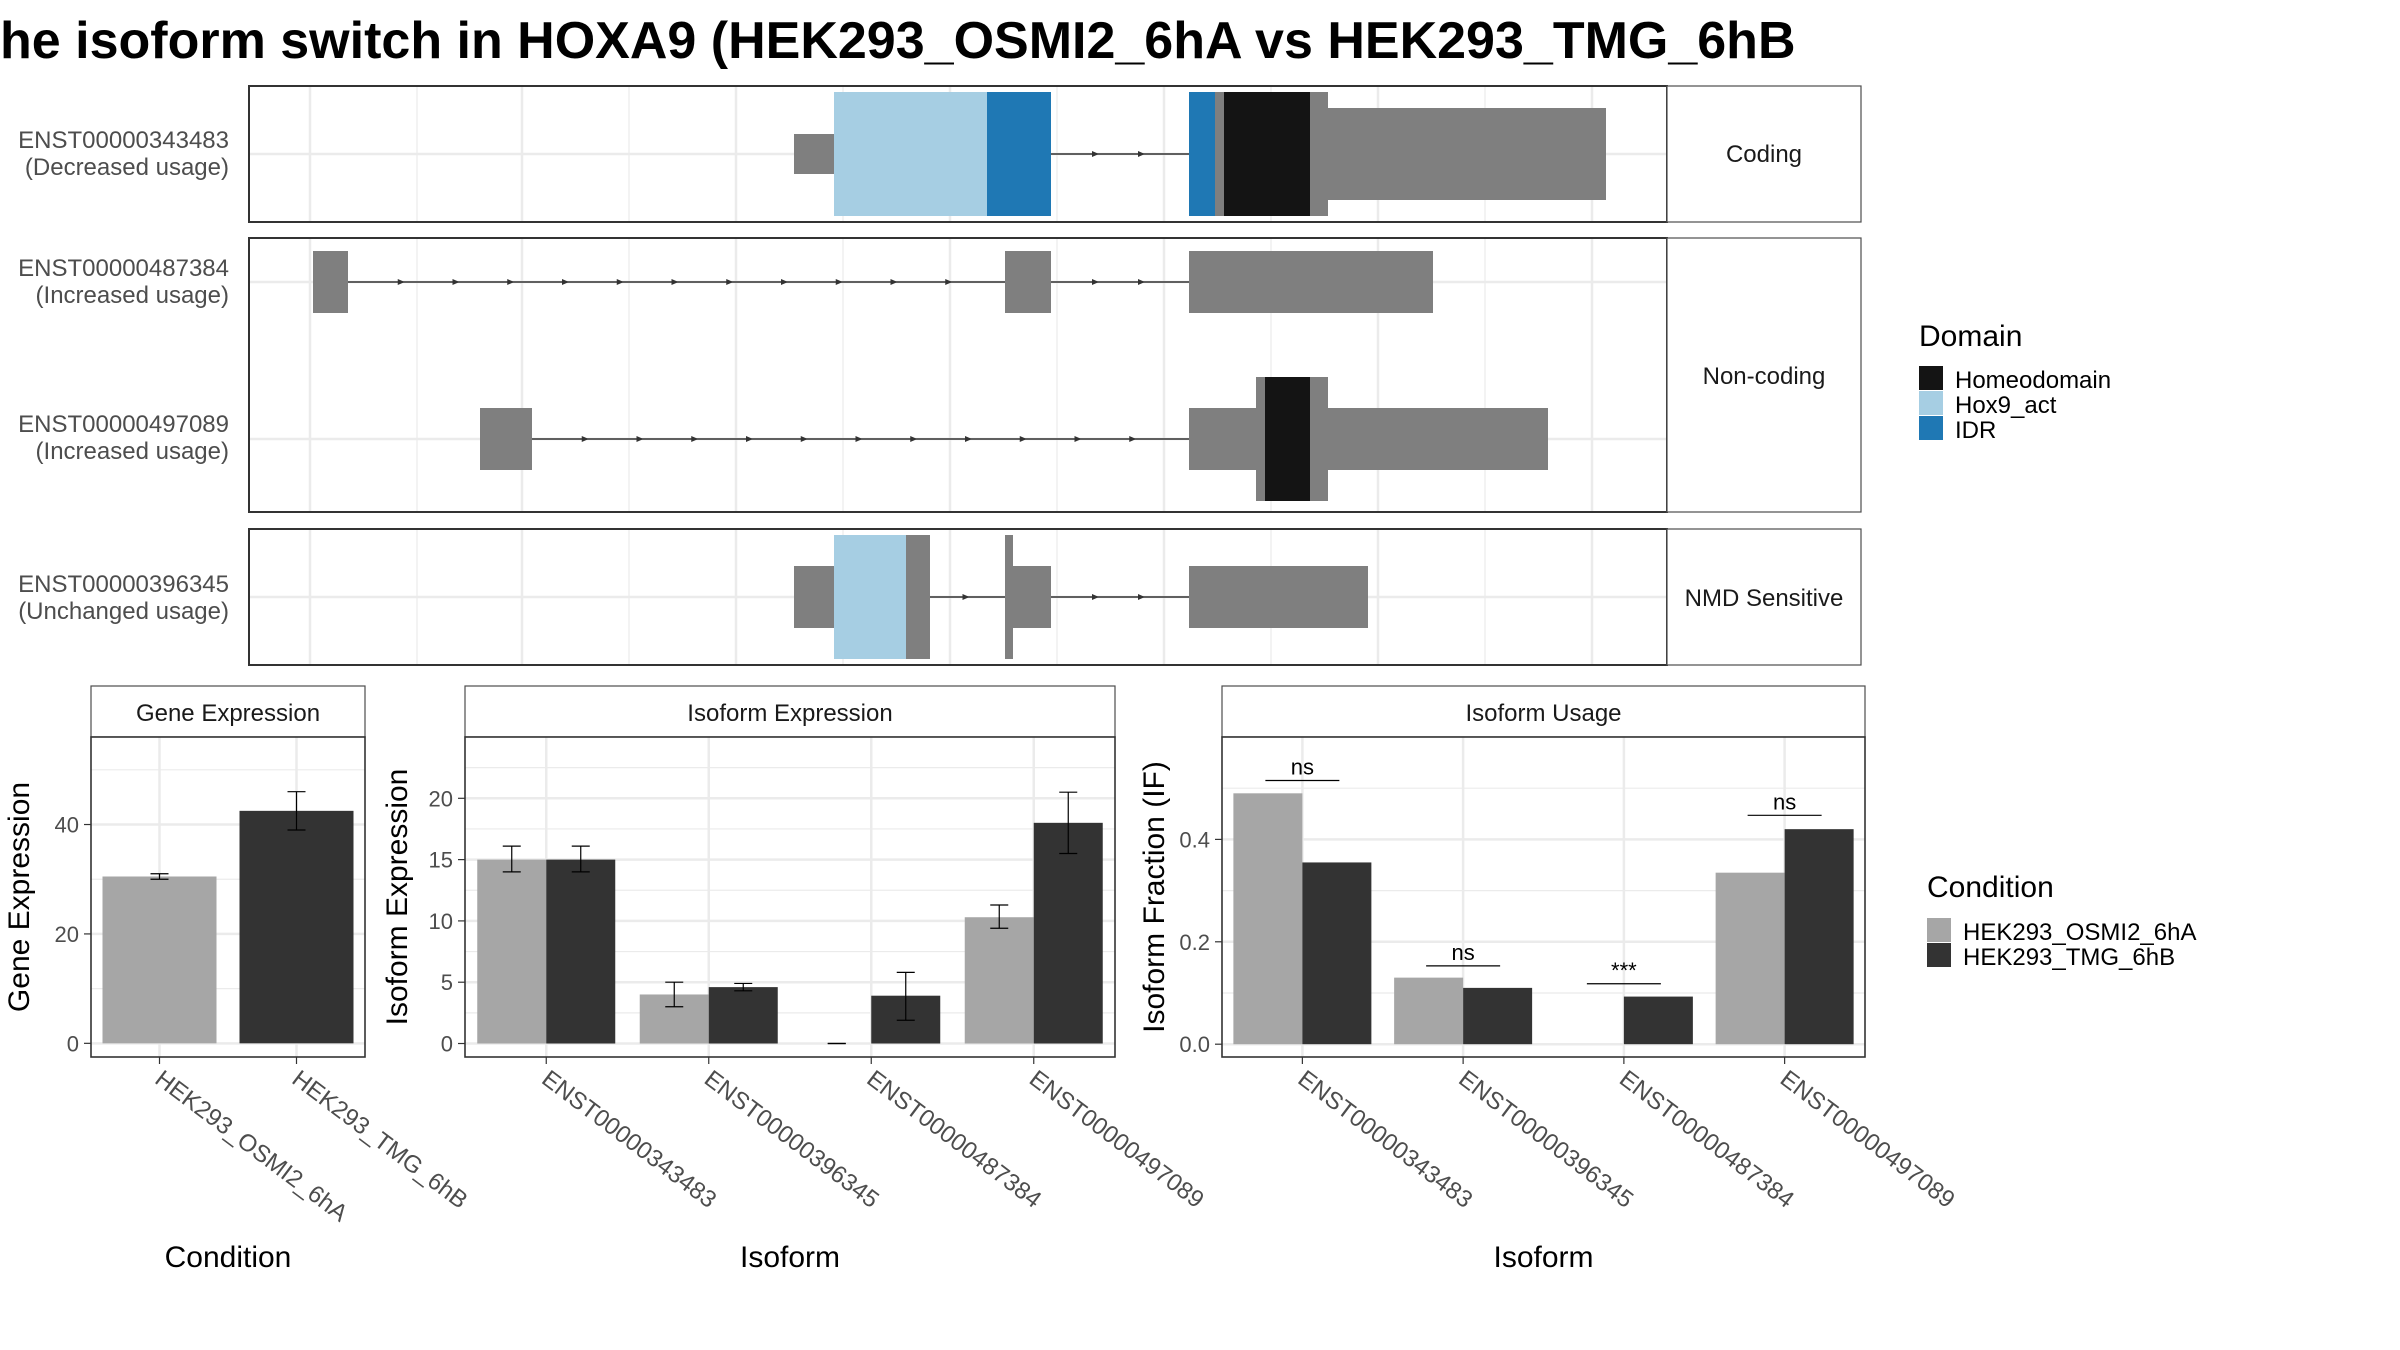 Image resolution: width=2400 pixels, height=1350 pixels. I want to click on legend-label-idr: IDR, so click(1975, 430).